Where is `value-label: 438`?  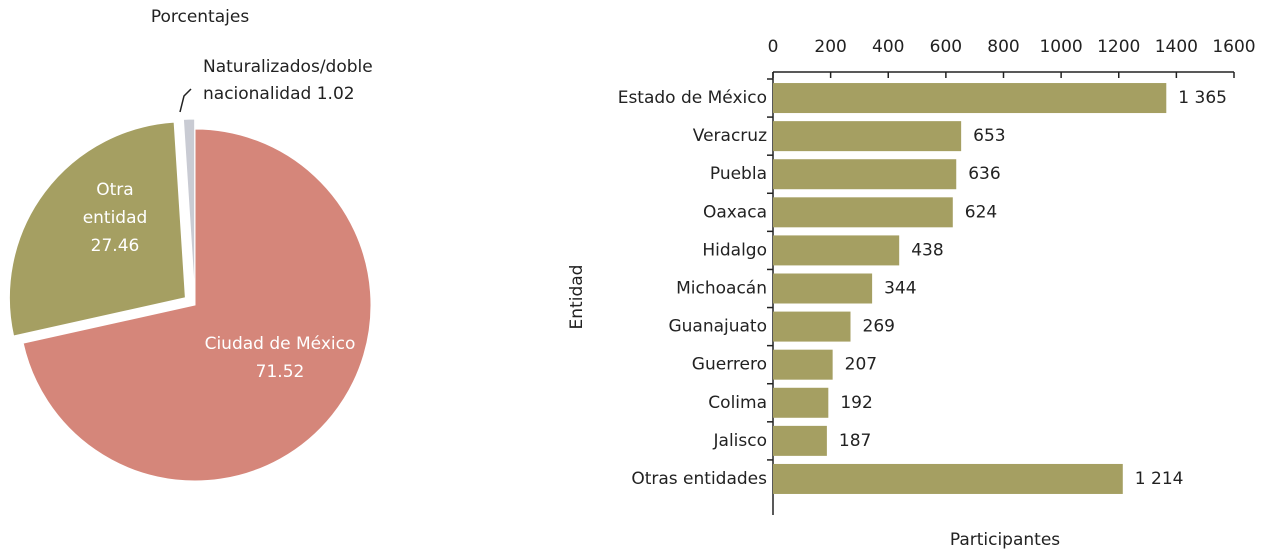 value-label: 438 is located at coordinates (927, 250).